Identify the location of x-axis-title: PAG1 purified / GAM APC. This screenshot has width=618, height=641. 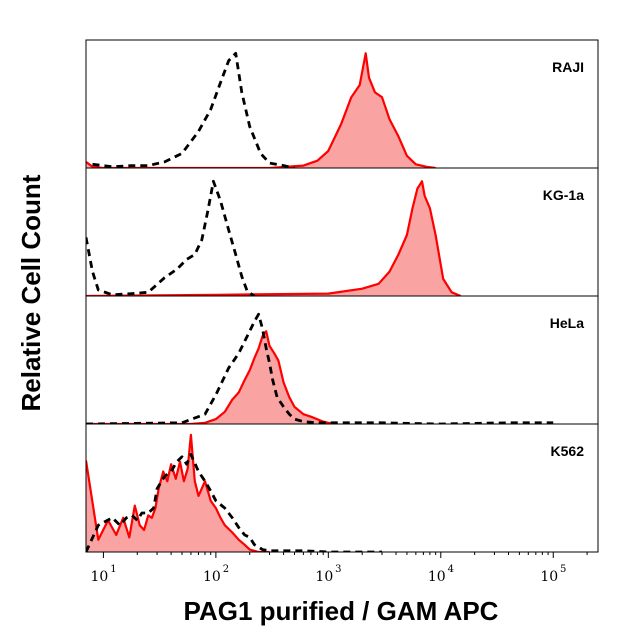
(341, 611).